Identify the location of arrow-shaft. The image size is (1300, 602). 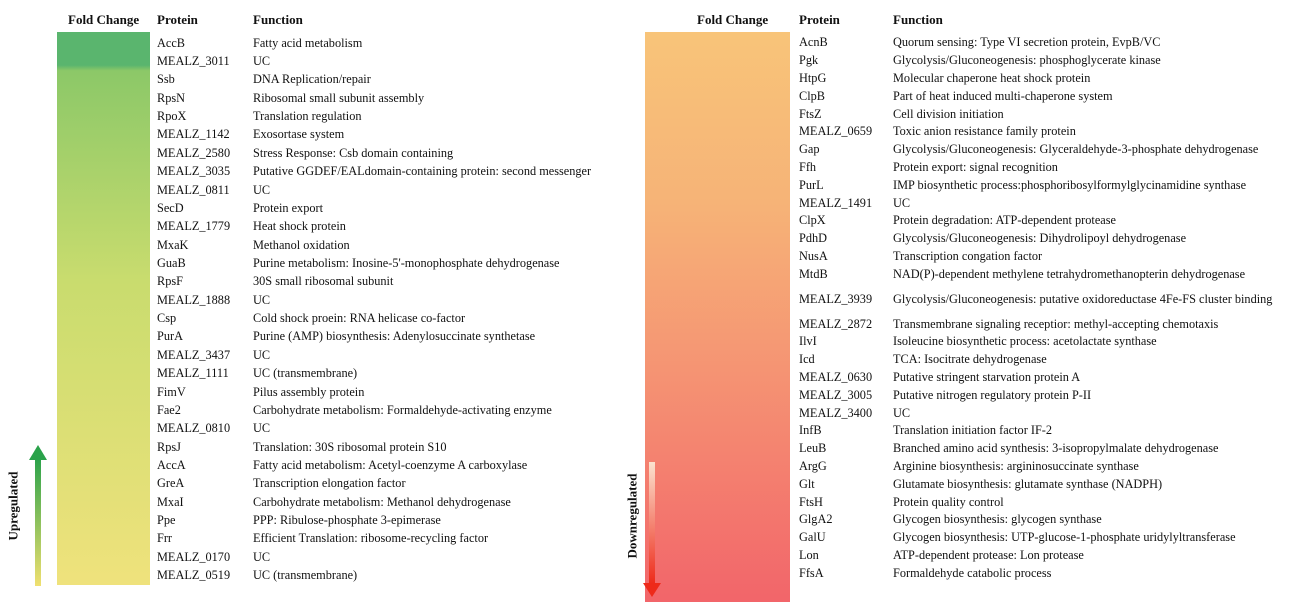
(38, 522).